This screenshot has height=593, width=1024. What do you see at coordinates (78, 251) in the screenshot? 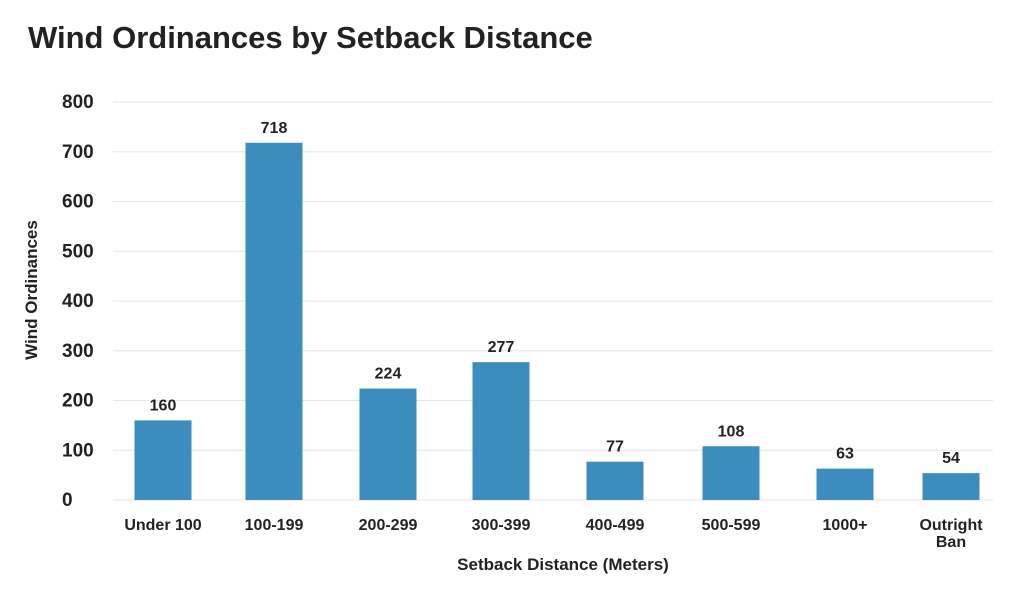
I see `y-tick-label: 500` at bounding box center [78, 251].